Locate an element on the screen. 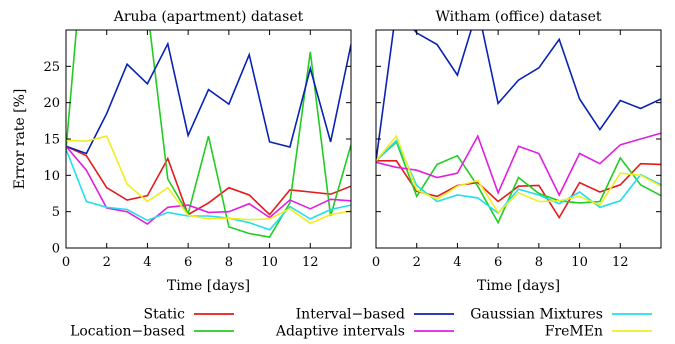 This screenshot has height=344, width=675. legend-item-5: Gaussian Mixtures is located at coordinates (561, 315).